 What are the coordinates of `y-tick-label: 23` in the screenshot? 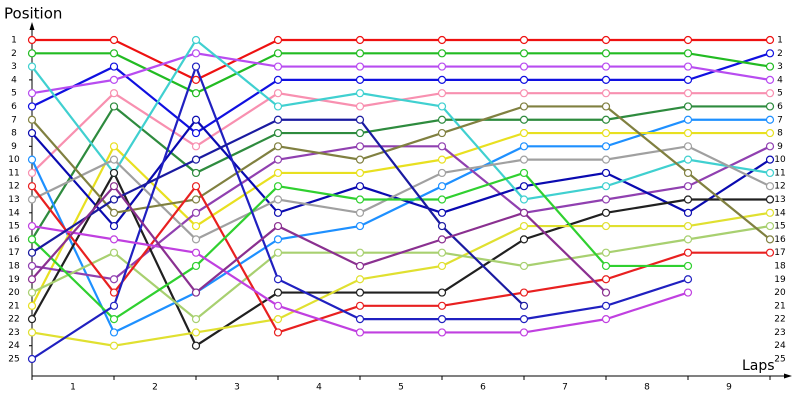 It's located at (13, 333).